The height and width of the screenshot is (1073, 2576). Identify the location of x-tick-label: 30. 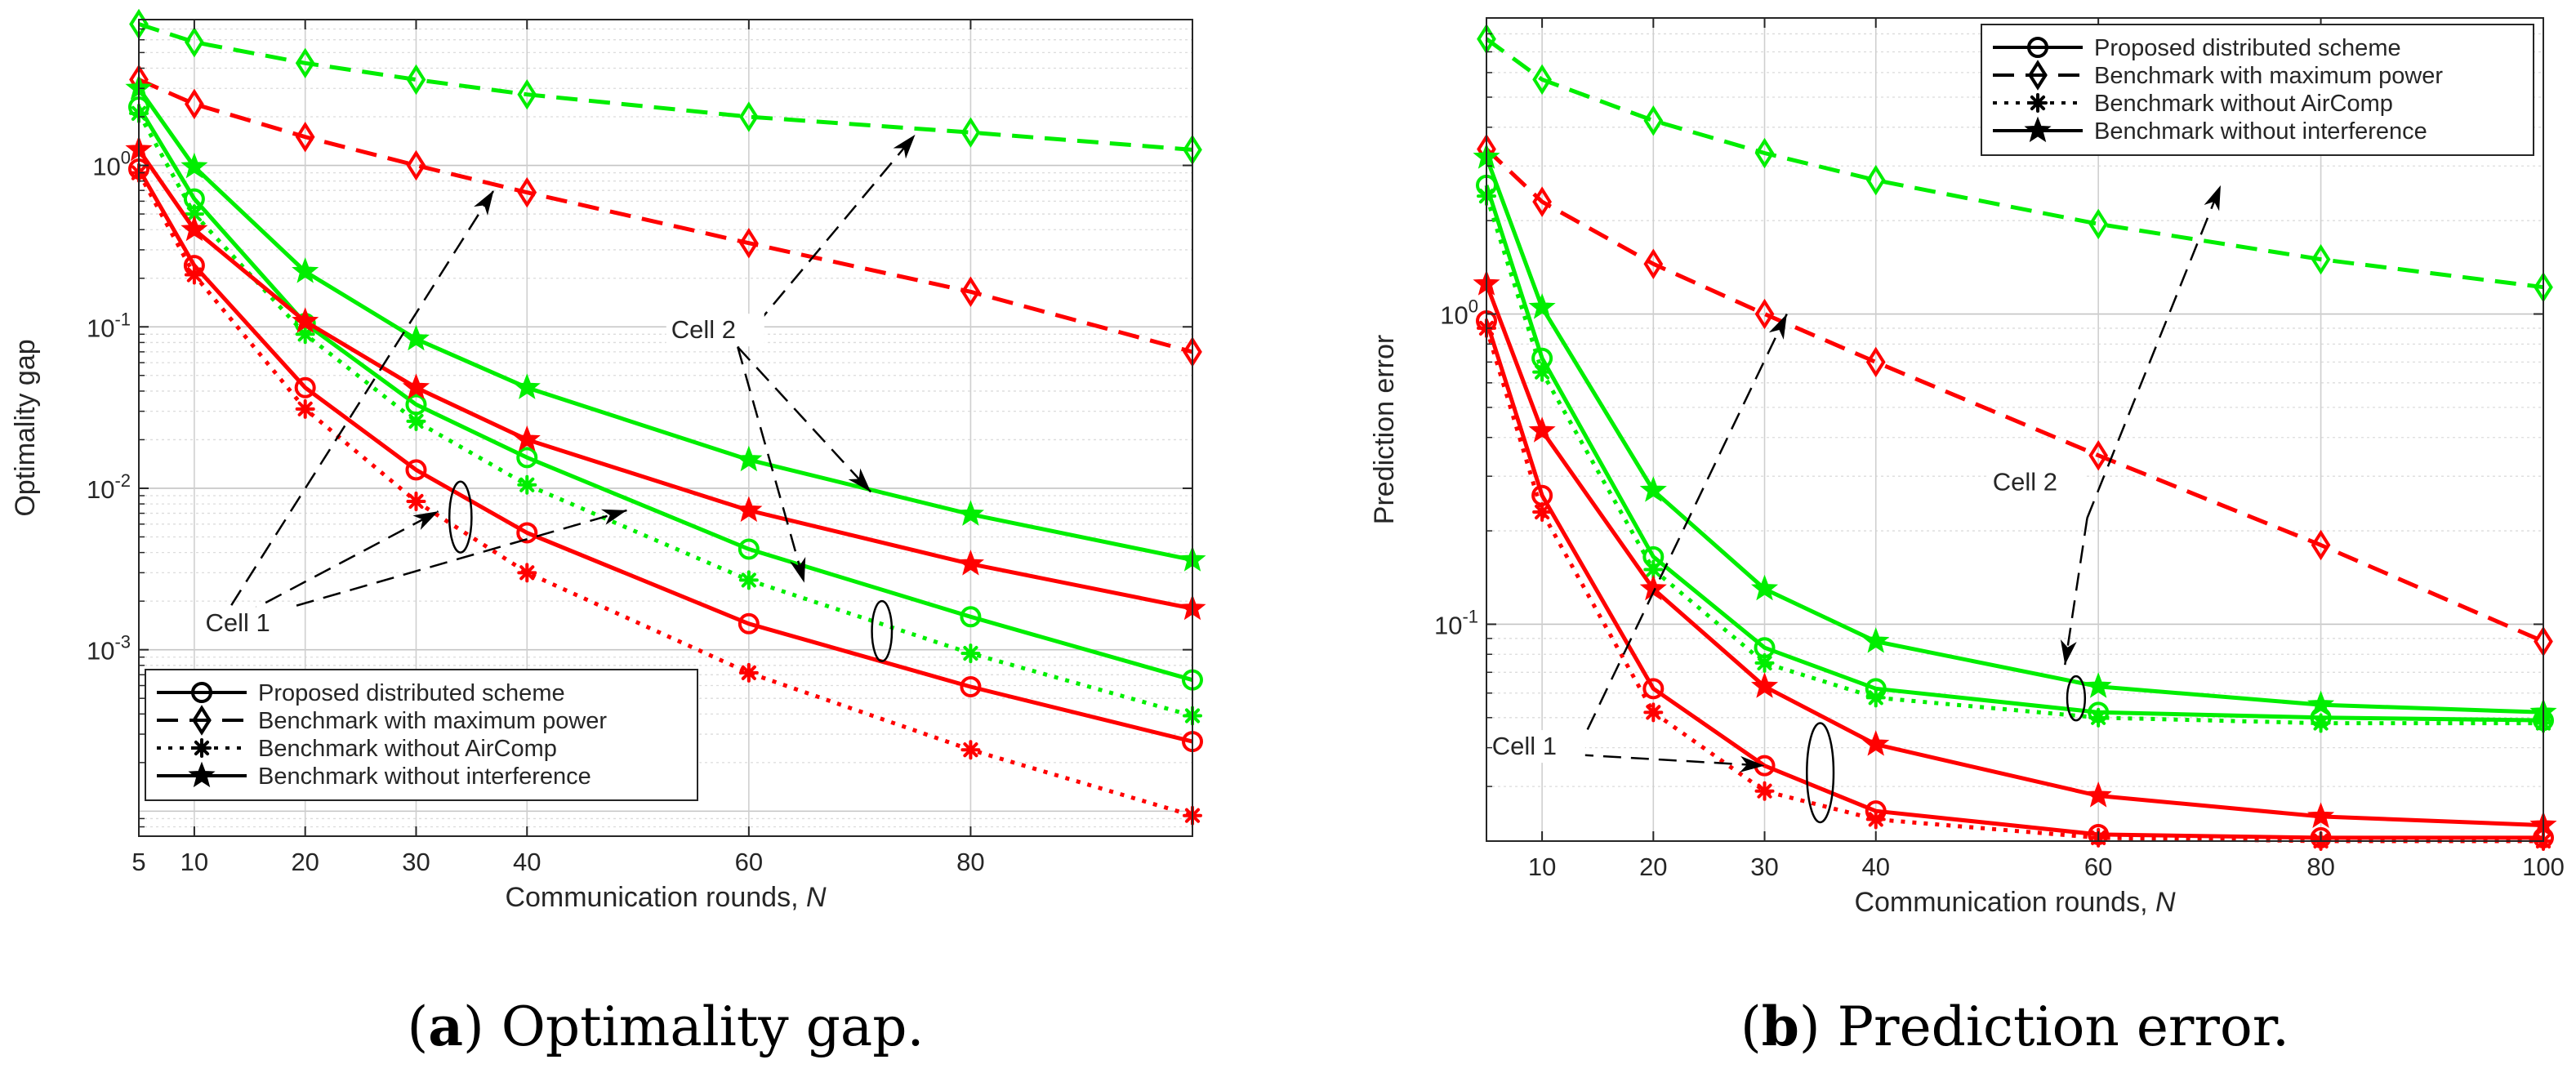
(416, 862).